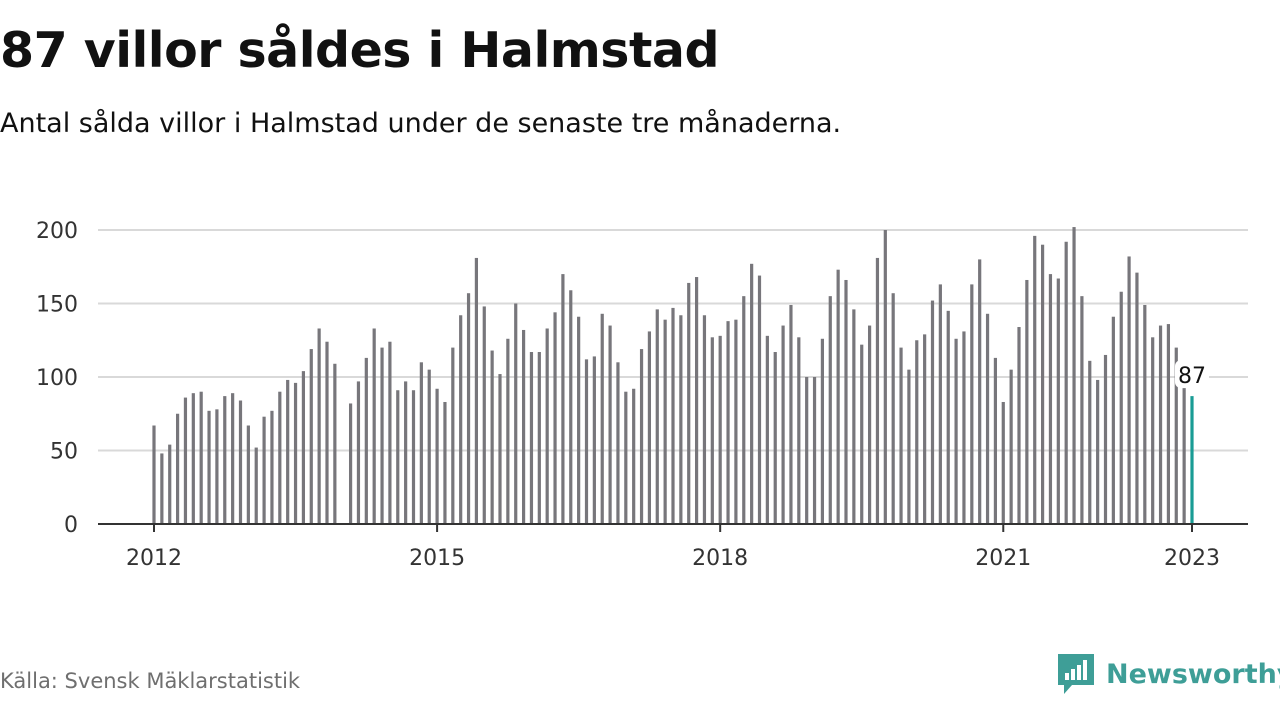  I want to click on y-tick-label-50: 50, so click(64, 452).